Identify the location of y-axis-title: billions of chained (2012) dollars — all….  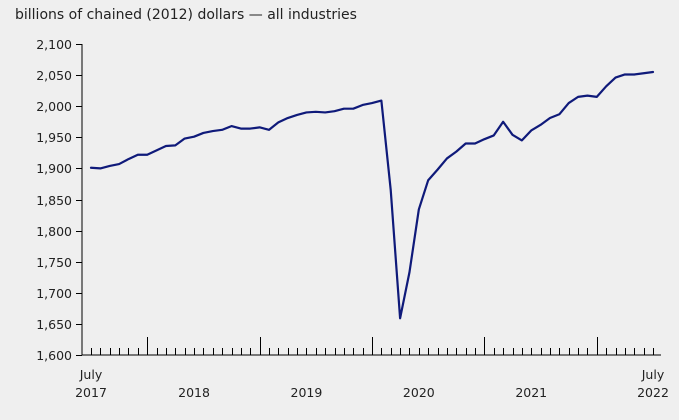
(186, 15).